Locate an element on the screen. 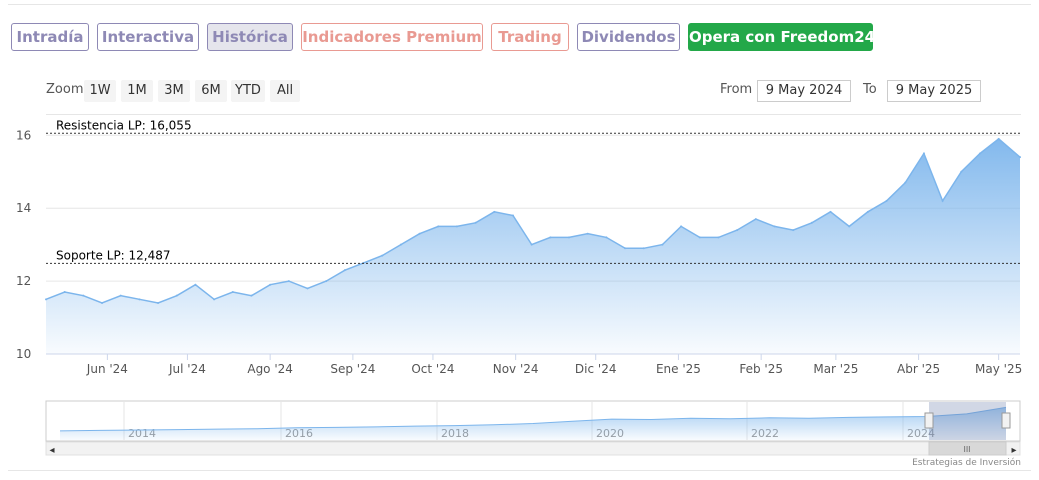 Image resolution: width=1039 pixels, height=480 pixels. toolbar-divider is located at coordinates (533, 114).